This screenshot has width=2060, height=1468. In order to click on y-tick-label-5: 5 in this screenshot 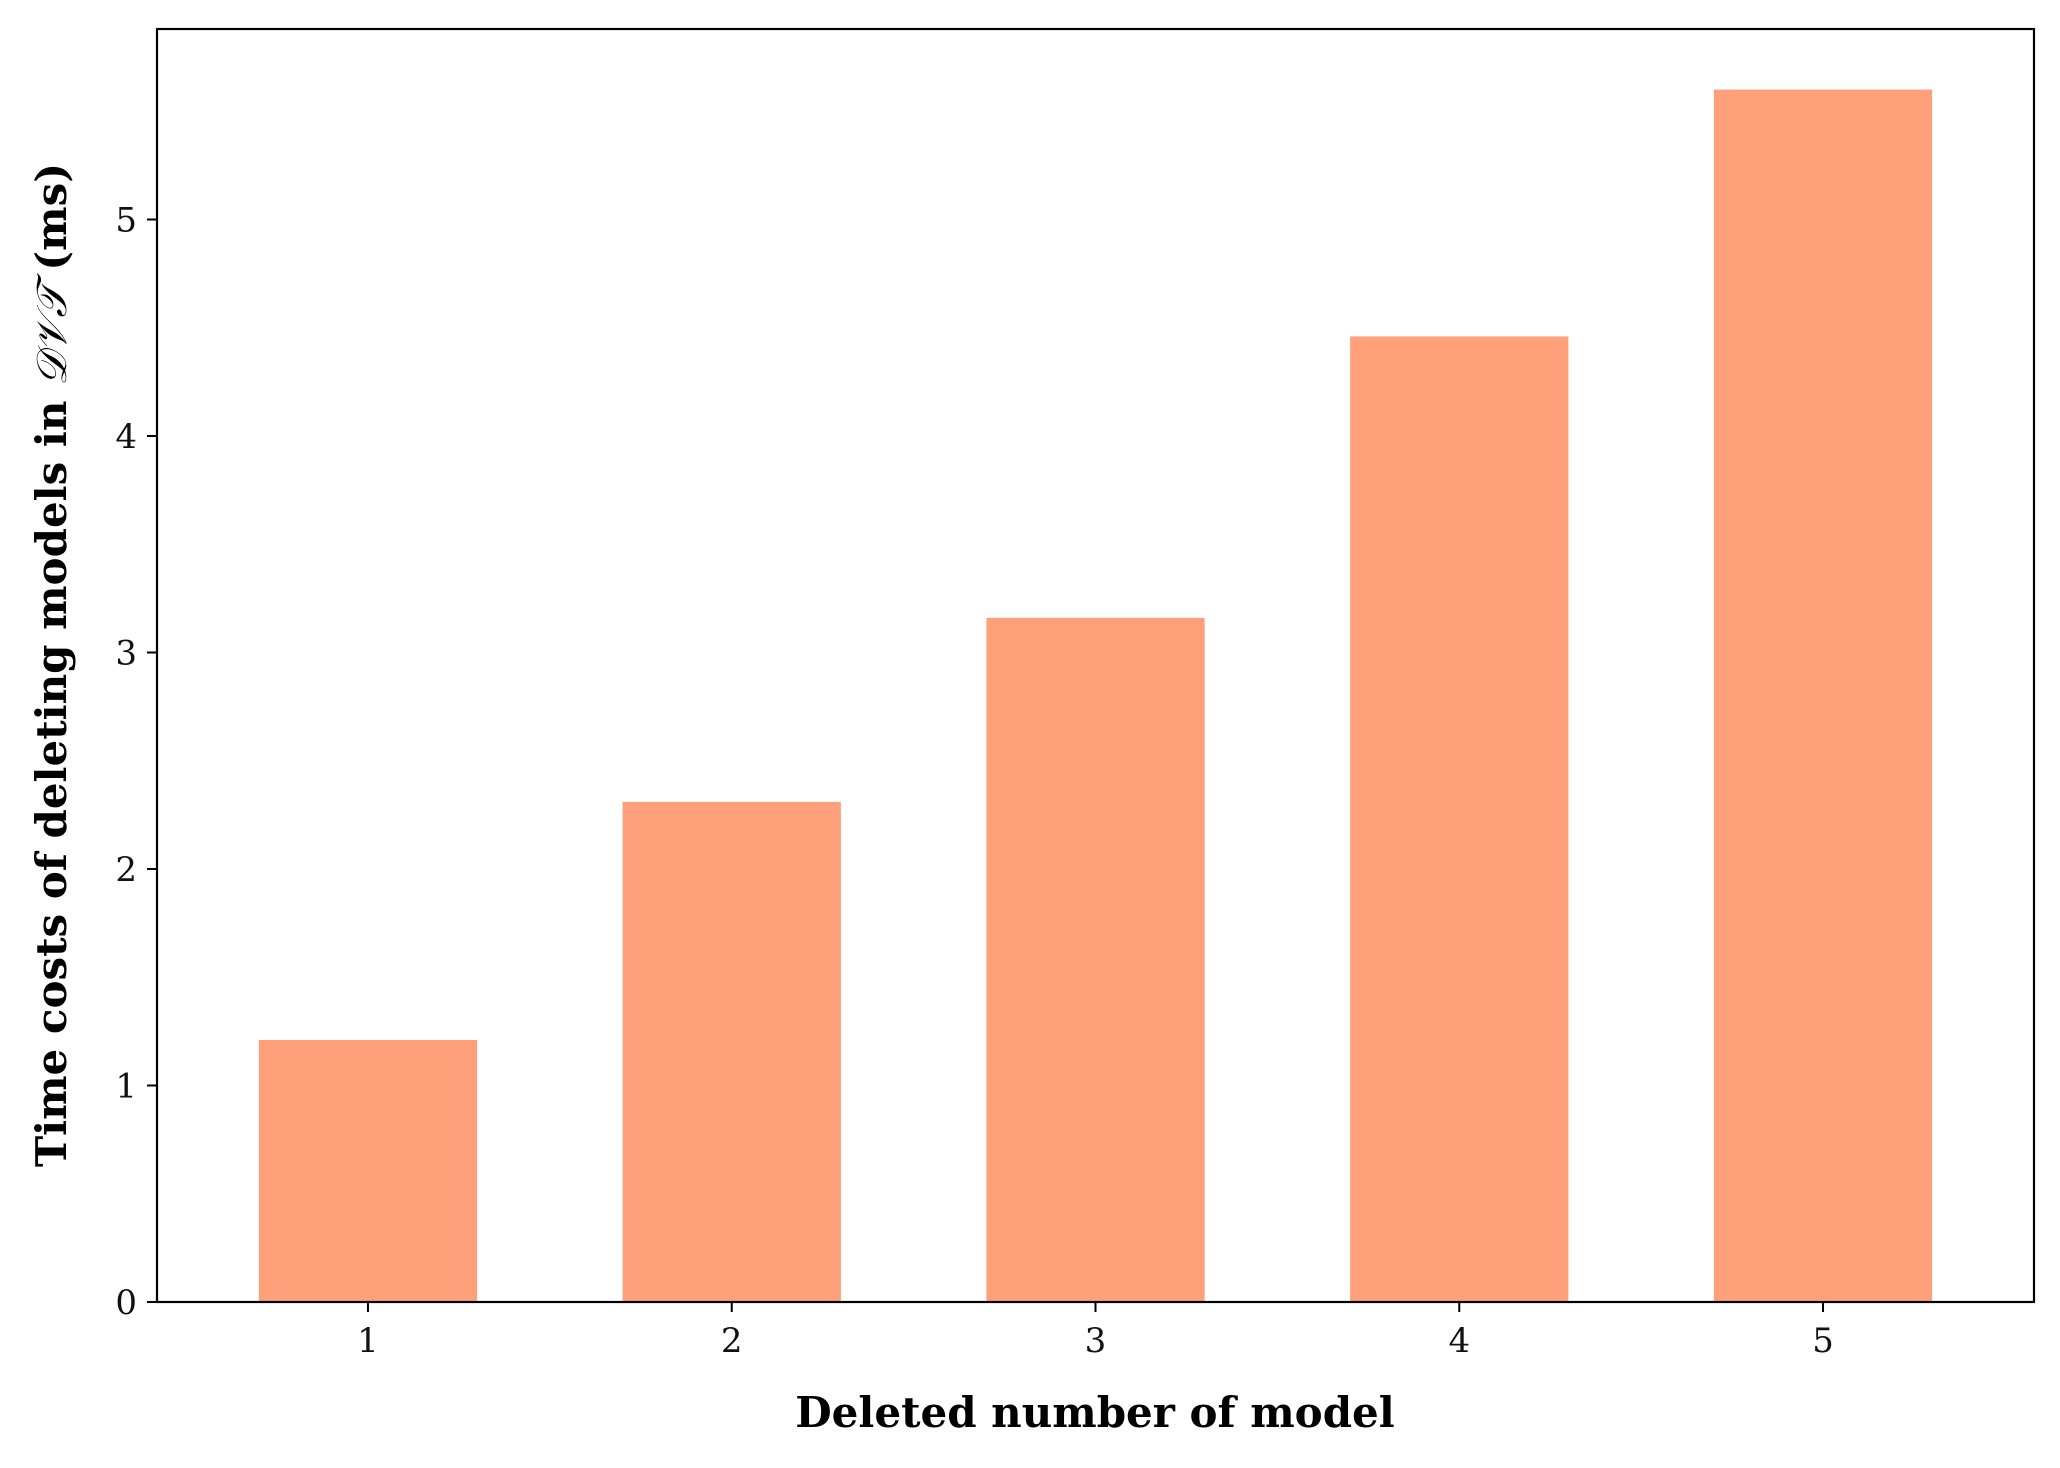, I will do `click(126, 221)`.